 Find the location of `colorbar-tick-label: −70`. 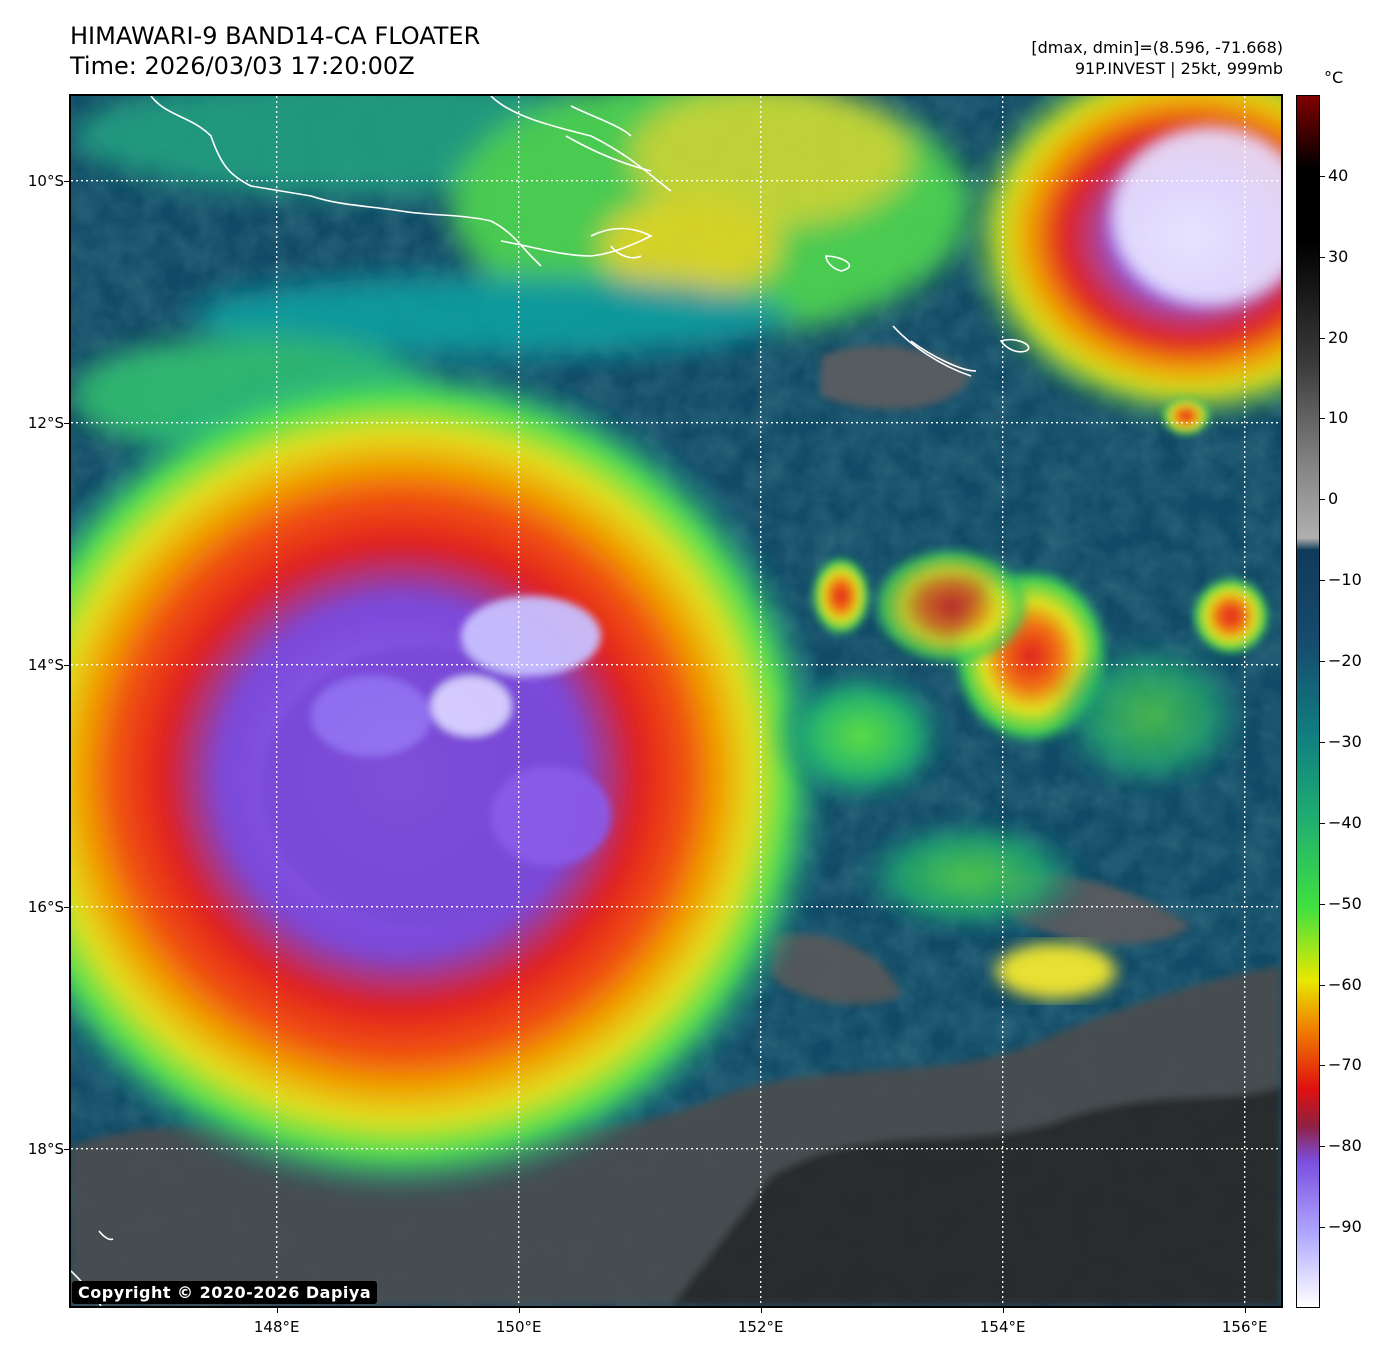

colorbar-tick-label: −70 is located at coordinates (1345, 1065).